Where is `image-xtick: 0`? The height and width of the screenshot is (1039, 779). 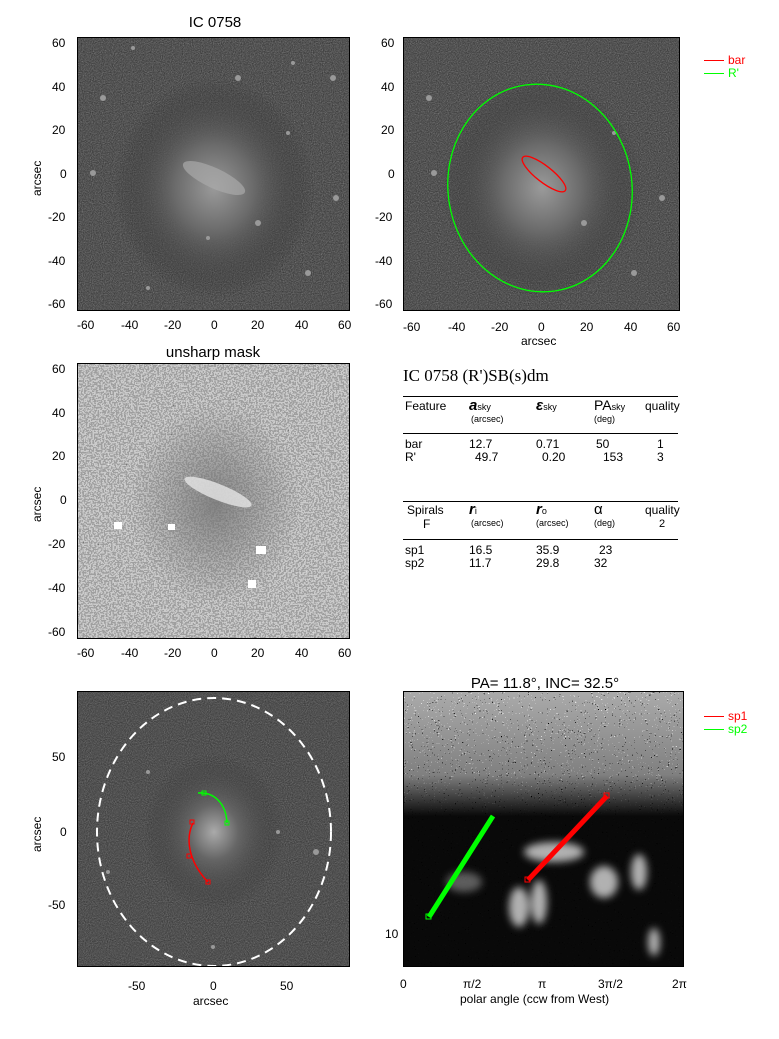
image-xtick: 0 is located at coordinates (214, 325).